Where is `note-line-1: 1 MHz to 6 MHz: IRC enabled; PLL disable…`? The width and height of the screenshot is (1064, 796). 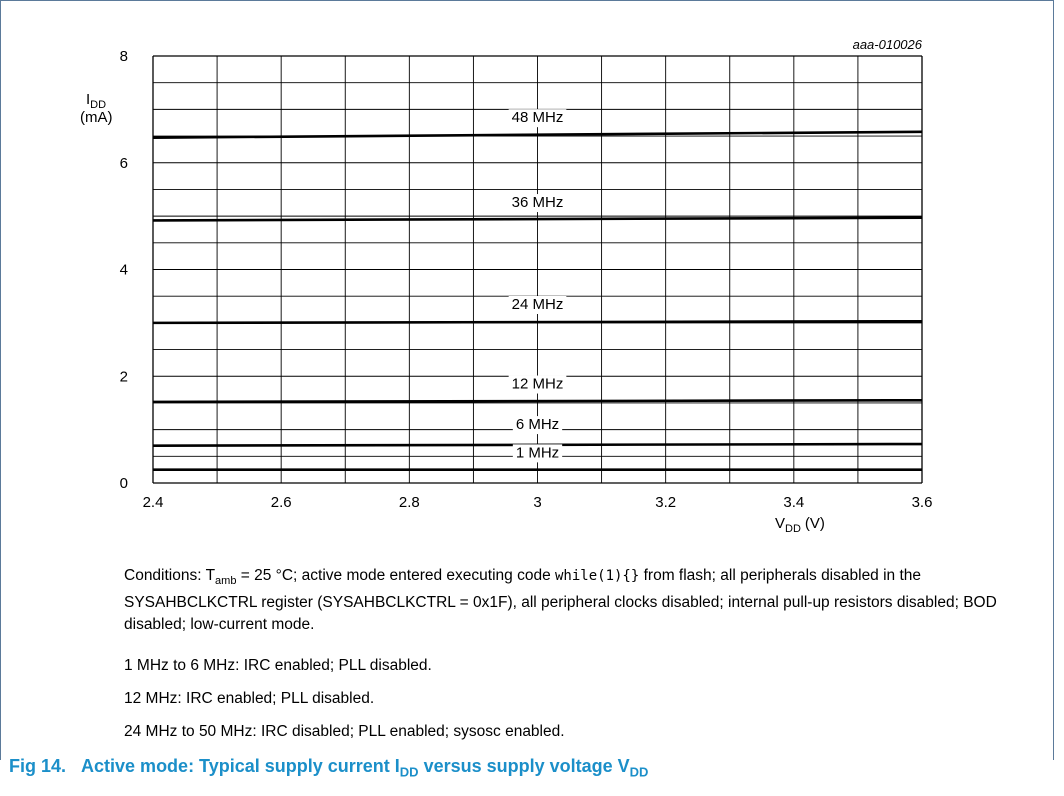 note-line-1: 1 MHz to 6 MHz: IRC enabled; PLL disable… is located at coordinates (278, 665).